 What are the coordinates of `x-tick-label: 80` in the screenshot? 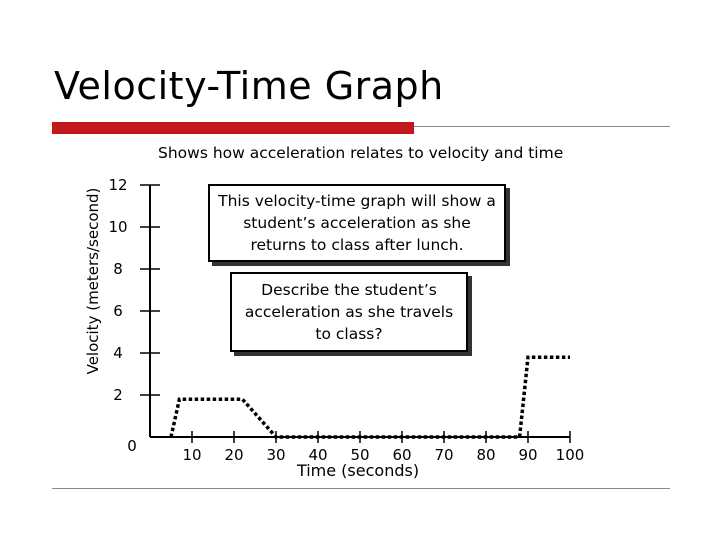 It's located at (485, 455).